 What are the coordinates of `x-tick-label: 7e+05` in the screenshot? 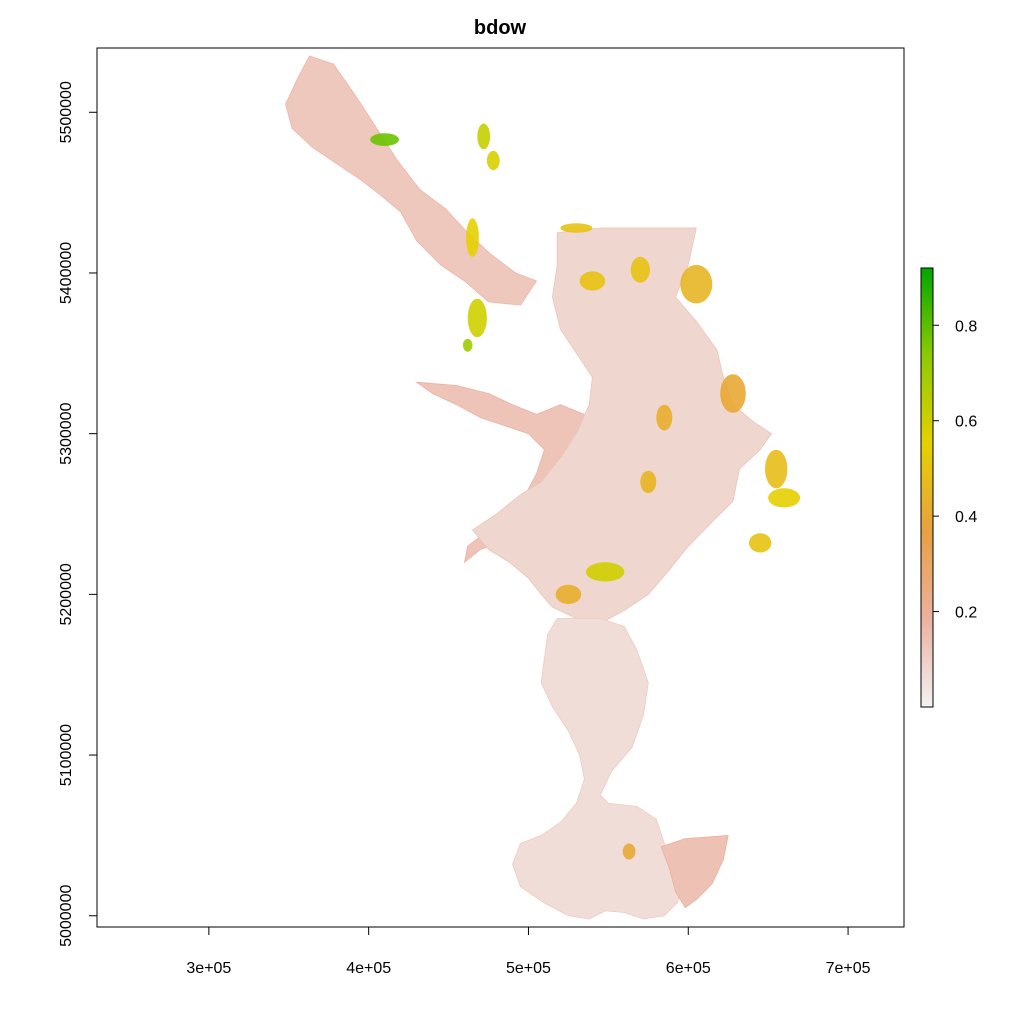 It's located at (848, 968).